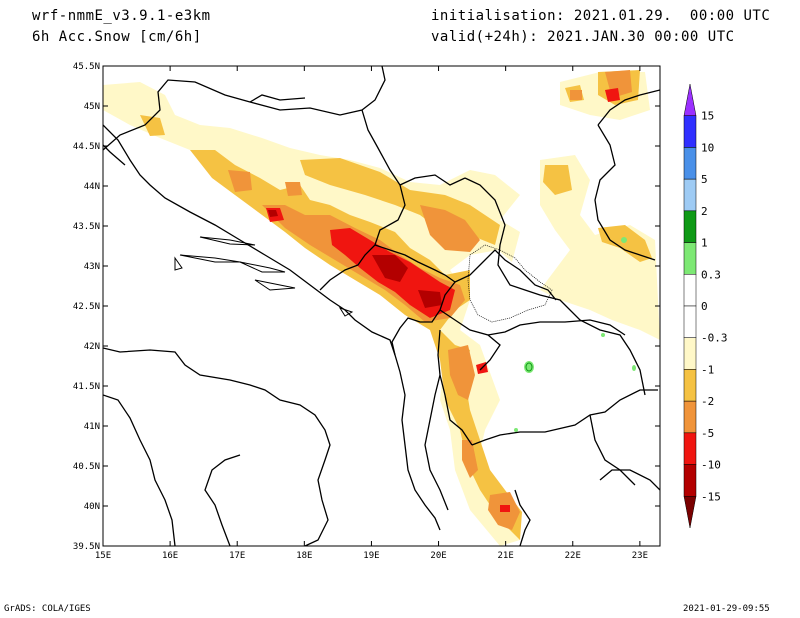  Describe the element at coordinates (170, 556) in the screenshot. I see `lon-tick-label: 16E` at that location.